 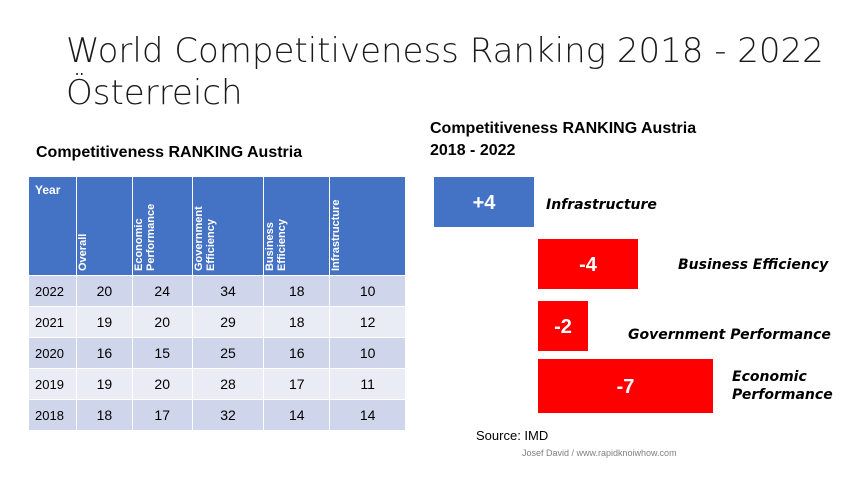 What do you see at coordinates (154, 93) in the screenshot?
I see `title-line-2: Österreich` at bounding box center [154, 93].